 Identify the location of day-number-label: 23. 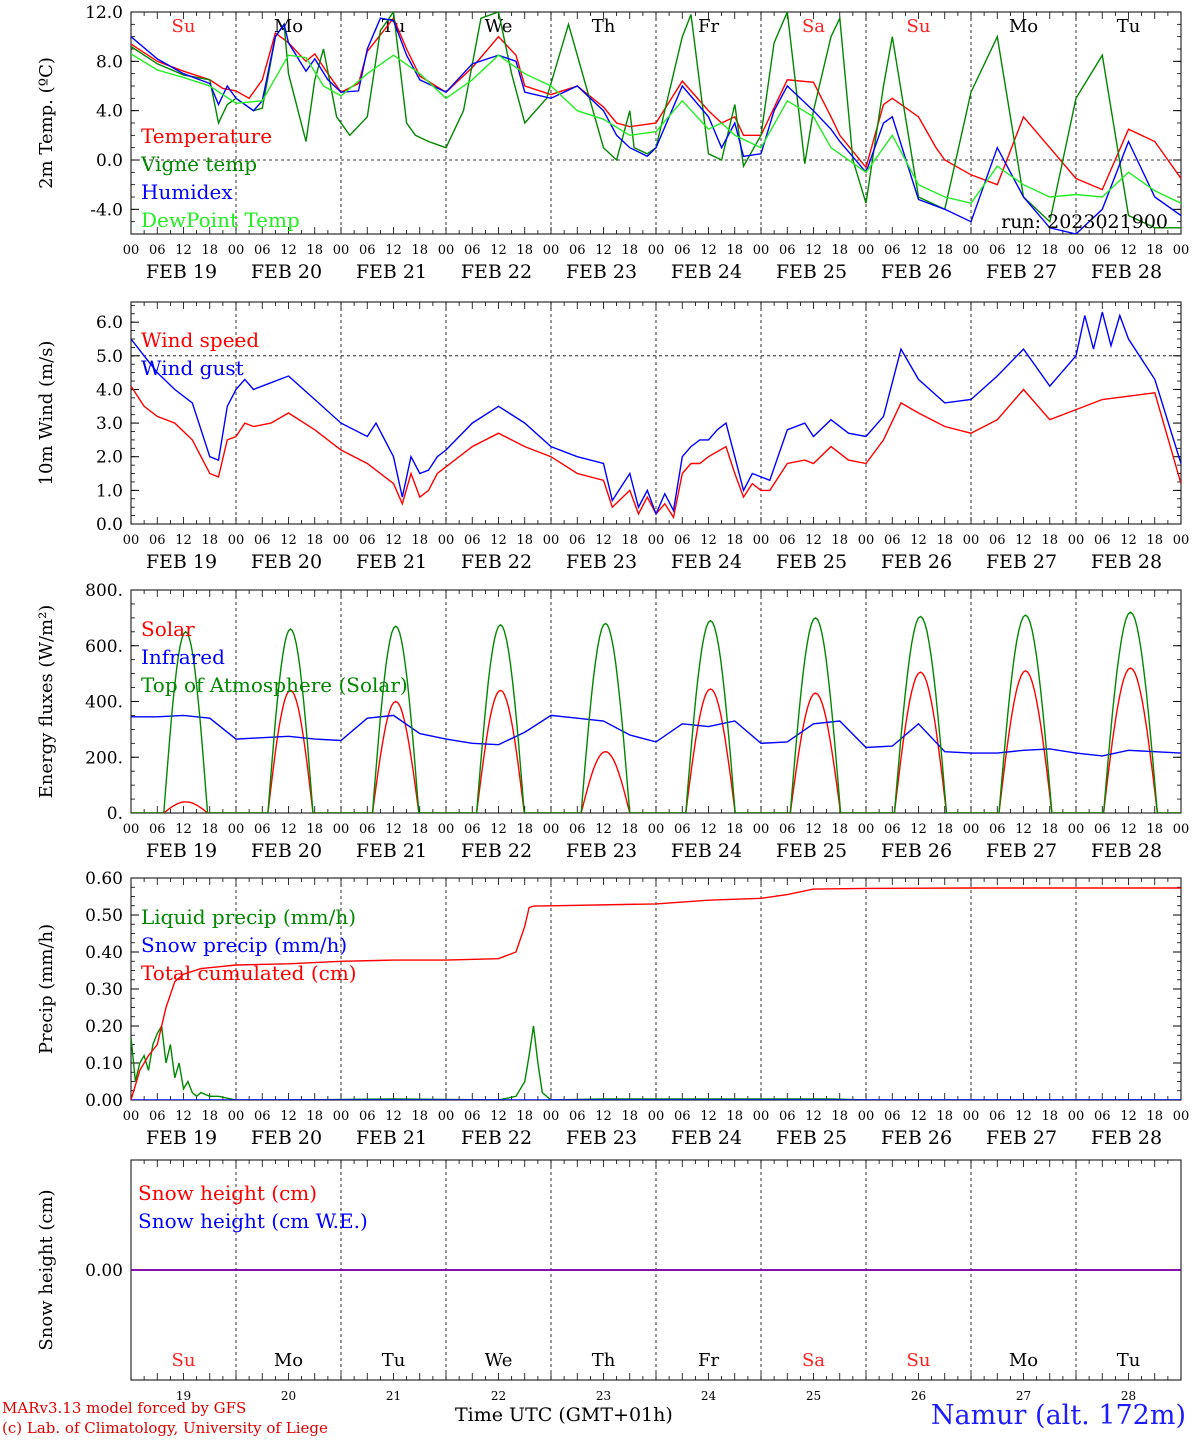
(603, 1396).